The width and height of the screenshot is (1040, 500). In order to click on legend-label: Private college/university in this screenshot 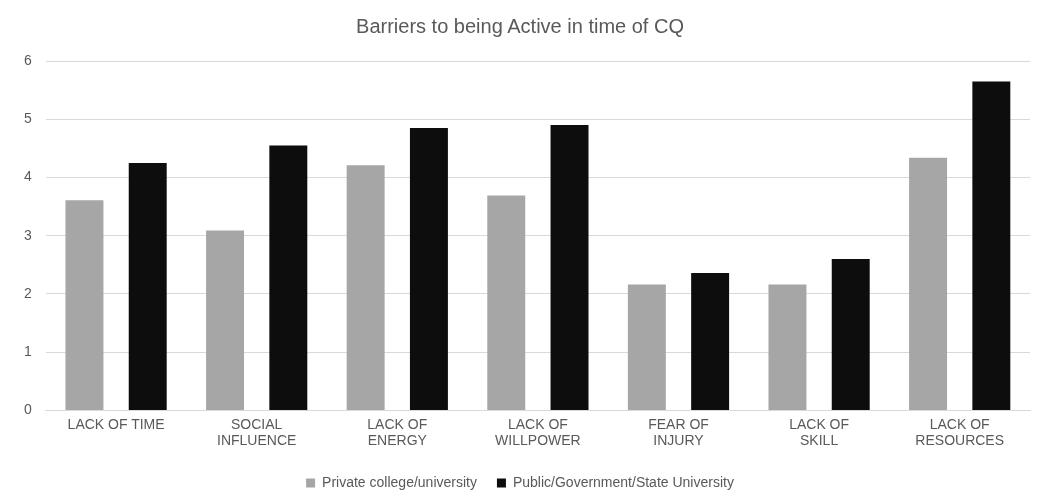, I will do `click(399, 481)`.